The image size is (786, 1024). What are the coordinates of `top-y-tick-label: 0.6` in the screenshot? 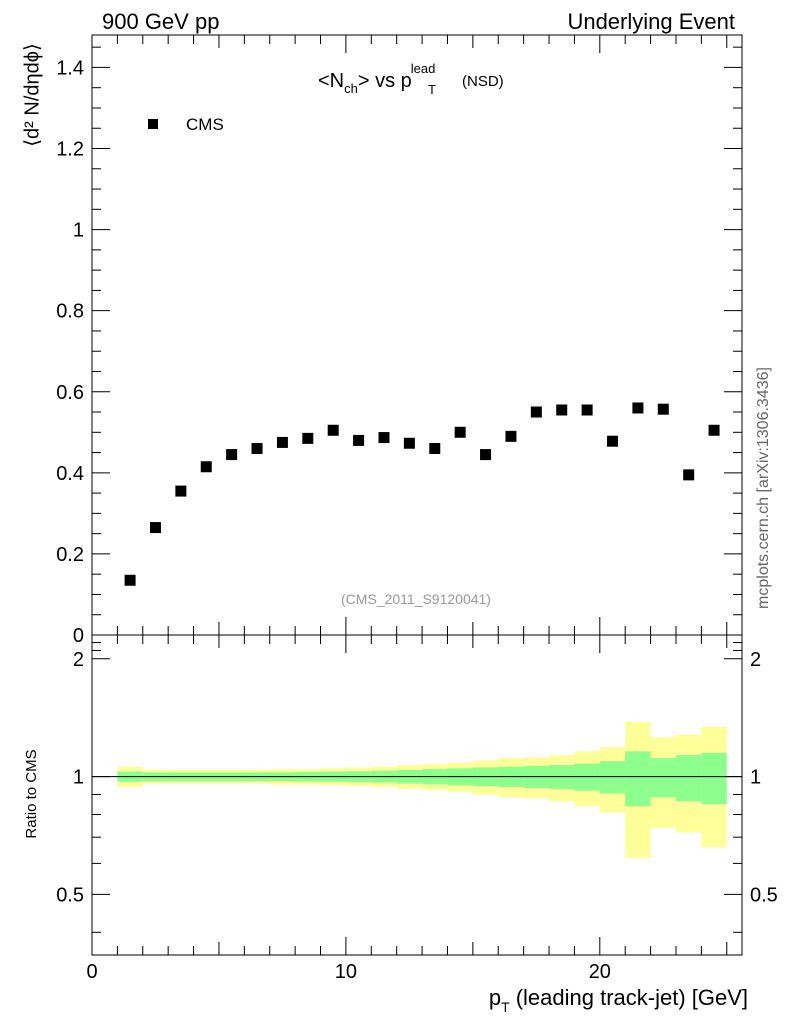 It's located at (70, 393).